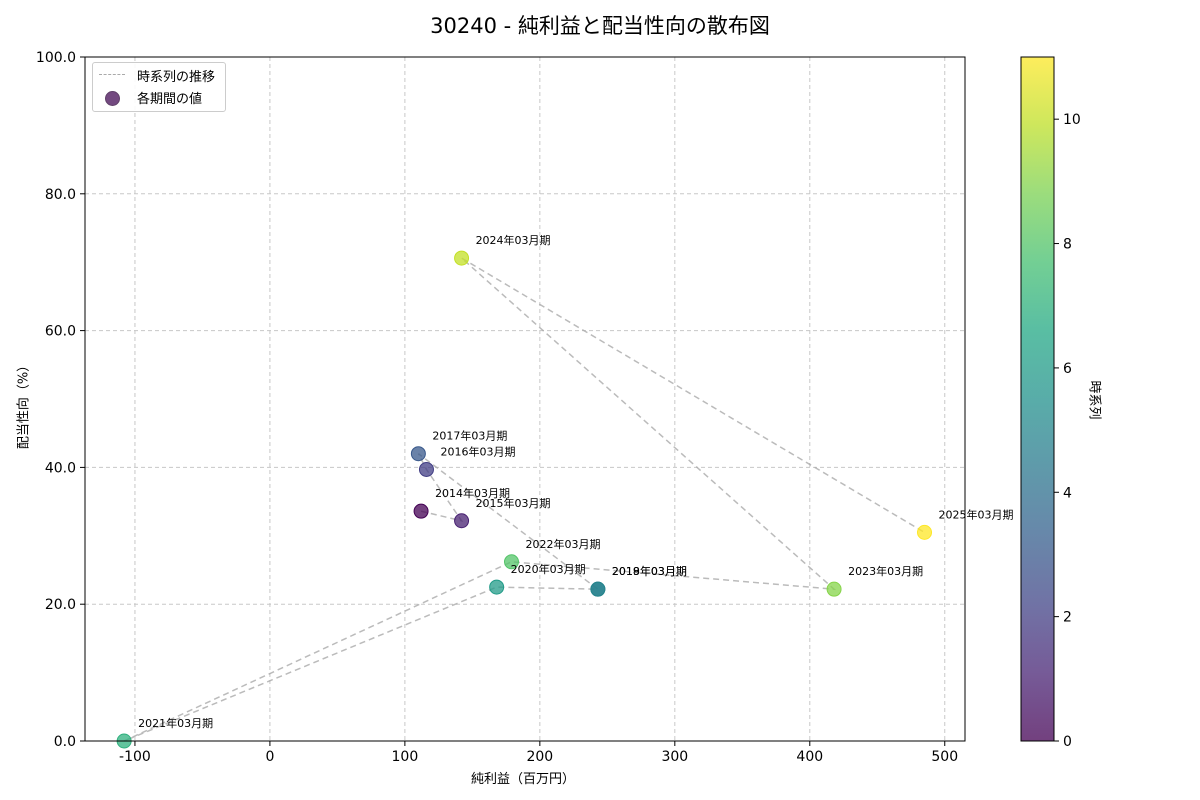 The image size is (1200, 800). Describe the element at coordinates (60, 605) in the screenshot. I see `y-tick-label: 20.0` at that location.